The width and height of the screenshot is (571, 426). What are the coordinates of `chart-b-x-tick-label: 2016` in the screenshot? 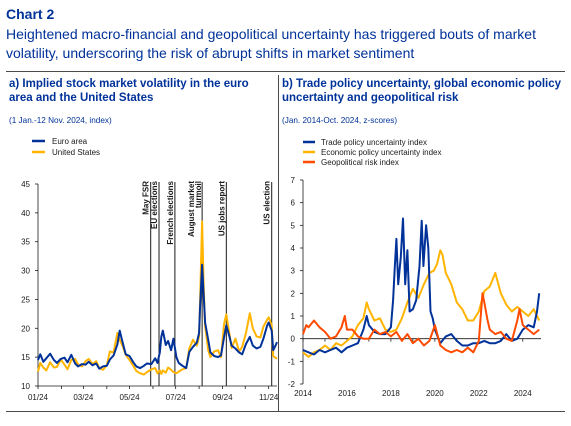 It's located at (347, 393).